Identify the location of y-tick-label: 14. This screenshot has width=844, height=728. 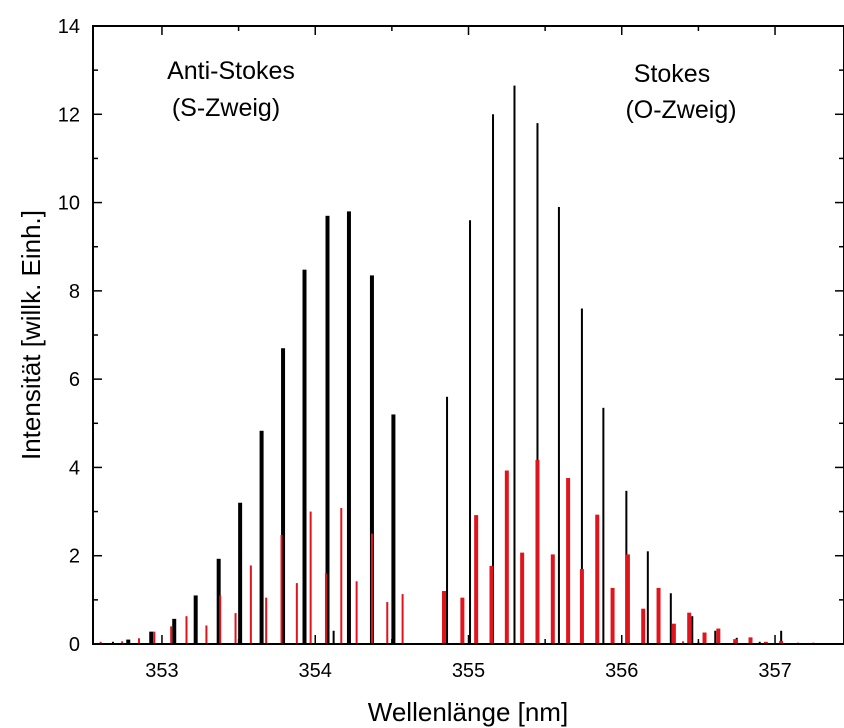
(69, 27).